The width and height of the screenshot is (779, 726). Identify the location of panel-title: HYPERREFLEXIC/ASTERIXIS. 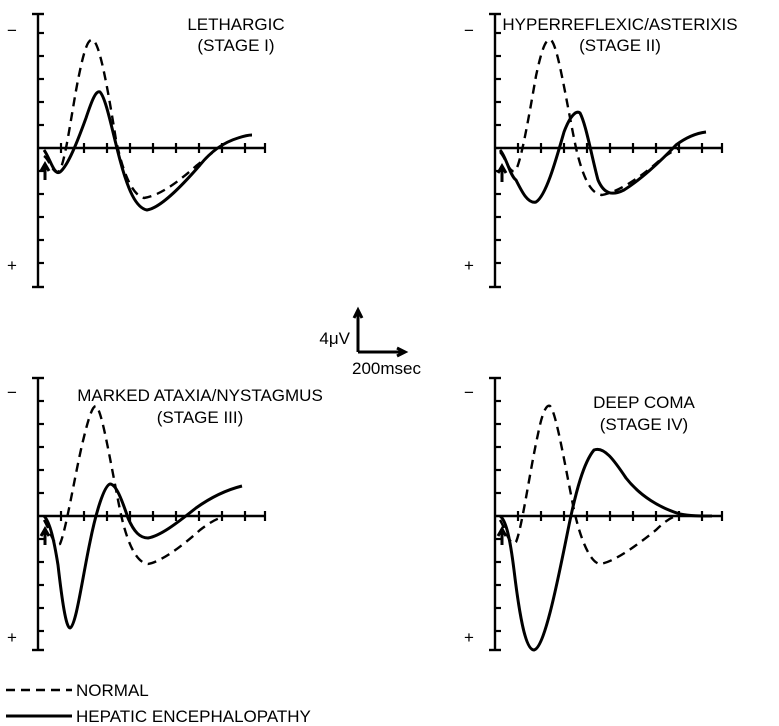
(619, 24).